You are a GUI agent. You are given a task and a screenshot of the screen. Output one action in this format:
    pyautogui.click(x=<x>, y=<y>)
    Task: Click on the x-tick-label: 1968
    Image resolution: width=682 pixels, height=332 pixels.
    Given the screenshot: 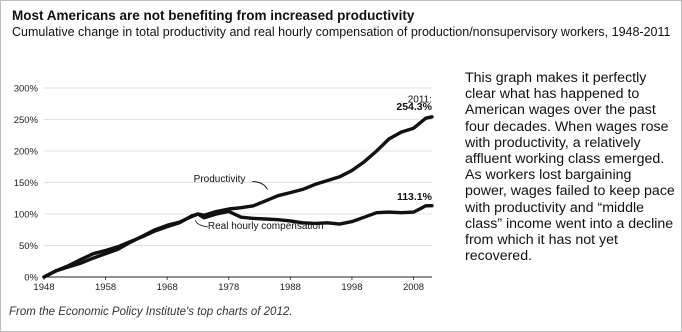 What is the action you would take?
    pyautogui.click(x=167, y=287)
    